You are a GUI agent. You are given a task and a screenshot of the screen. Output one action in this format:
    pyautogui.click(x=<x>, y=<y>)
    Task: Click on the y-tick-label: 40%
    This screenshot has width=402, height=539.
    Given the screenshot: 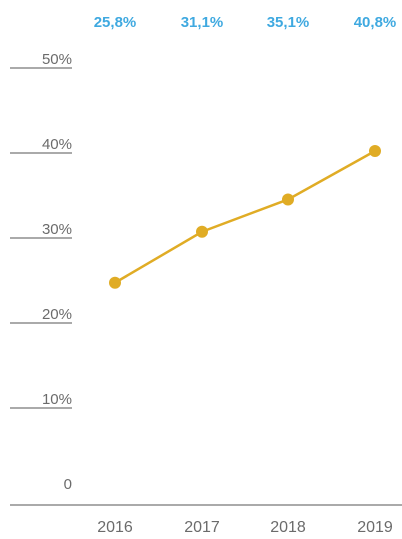 What is the action you would take?
    pyautogui.click(x=57, y=144)
    